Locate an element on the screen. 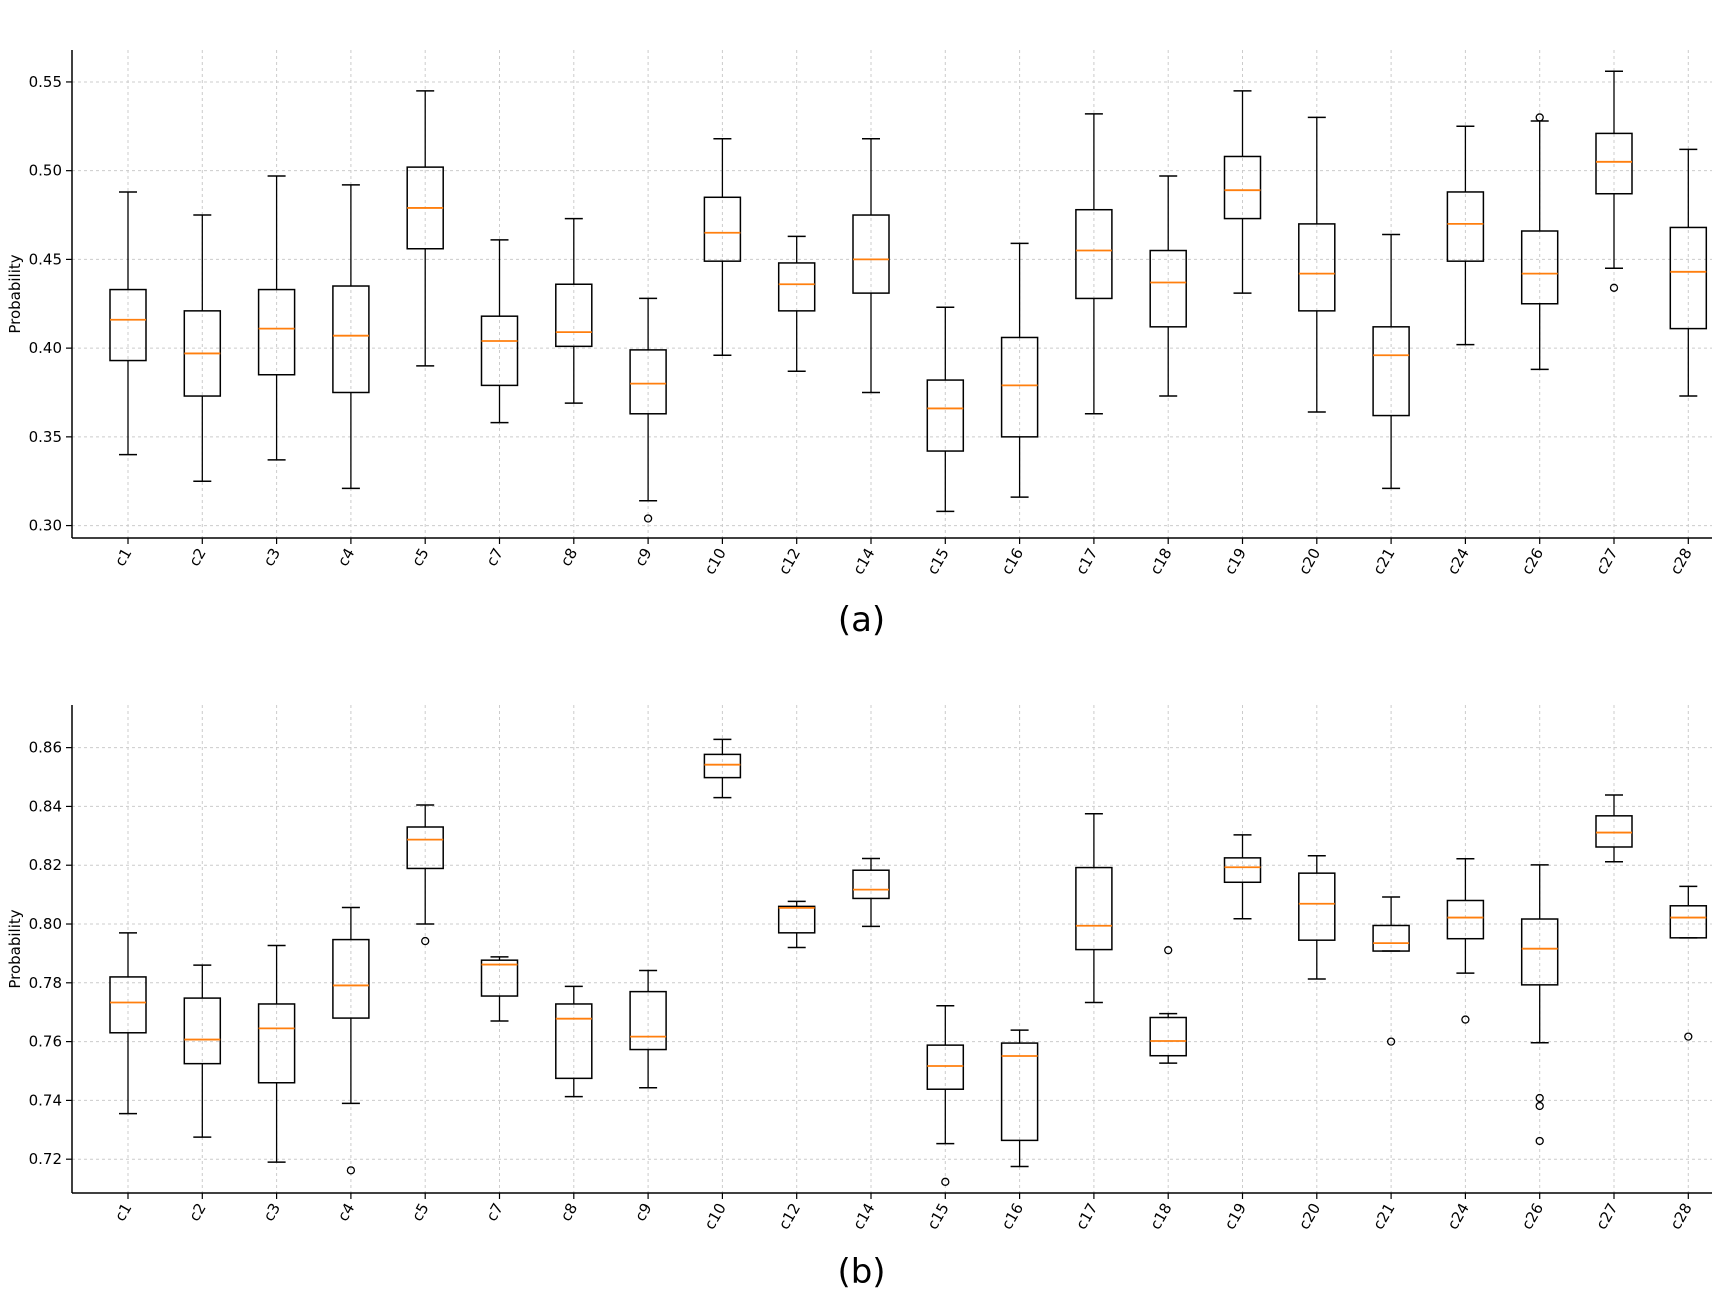 This screenshot has height=1292, width=1723. x-tick-label: c28 is located at coordinates (1681, 561).